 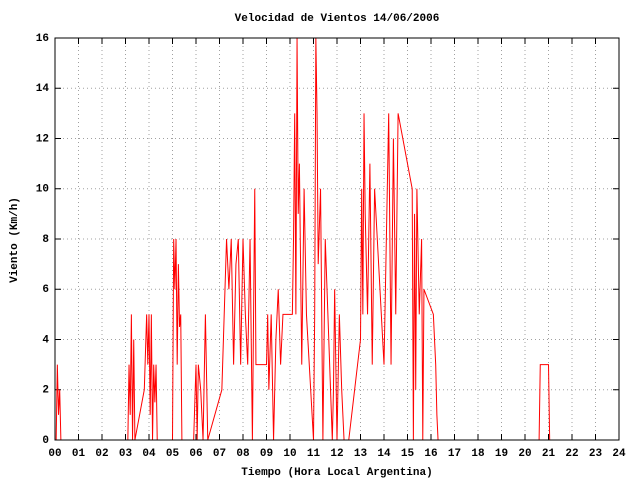 What do you see at coordinates (619, 454) in the screenshot?
I see `x-tick-label: 24` at bounding box center [619, 454].